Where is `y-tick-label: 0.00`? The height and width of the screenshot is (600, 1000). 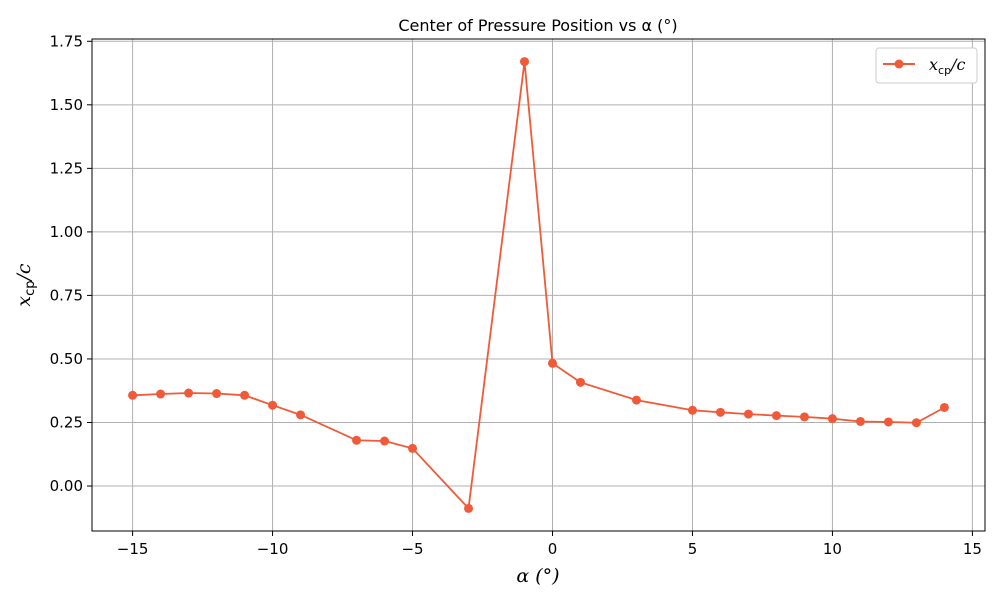 y-tick-label: 0.00 is located at coordinates (66, 486).